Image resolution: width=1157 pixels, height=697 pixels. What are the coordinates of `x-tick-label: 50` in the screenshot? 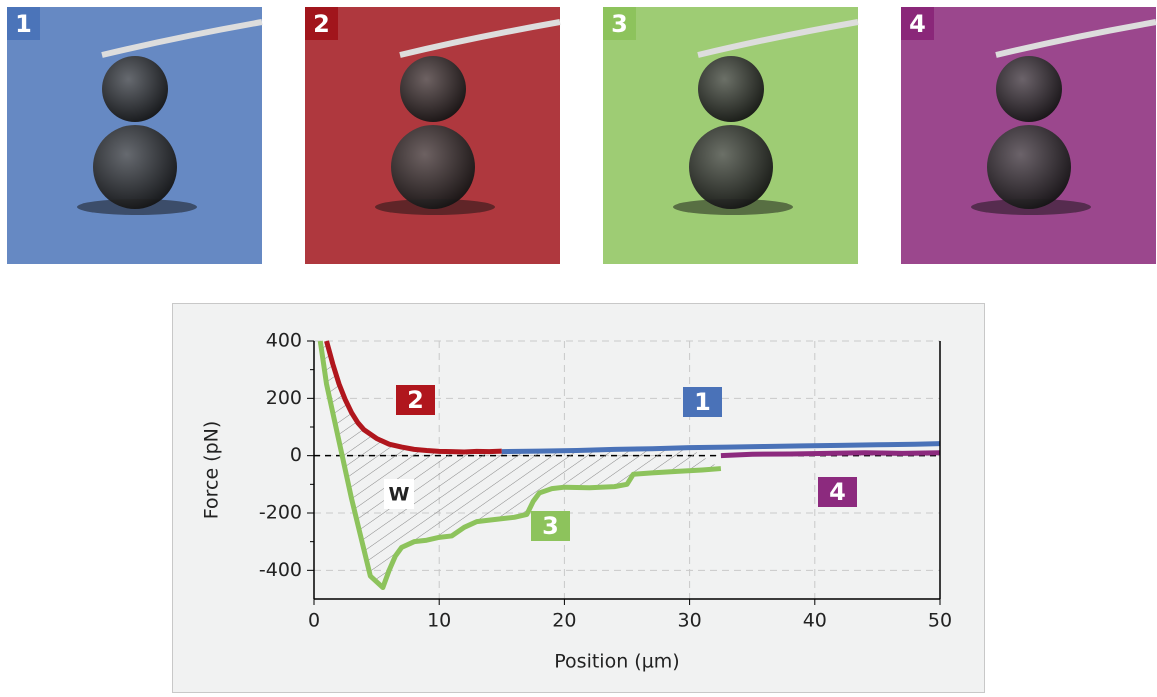 It's located at (940, 621).